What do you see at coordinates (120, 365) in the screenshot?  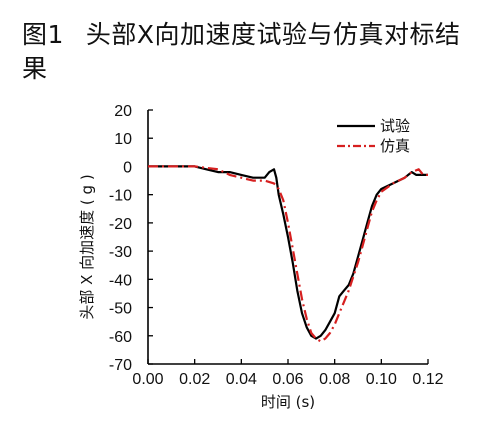 I see `y-tick-label: -70` at bounding box center [120, 365].